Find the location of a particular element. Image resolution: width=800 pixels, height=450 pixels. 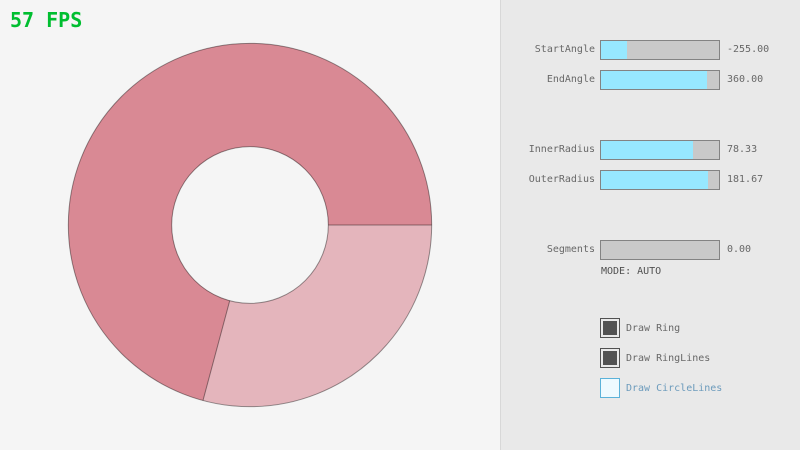

end-angle-slider is located at coordinates (660, 80).